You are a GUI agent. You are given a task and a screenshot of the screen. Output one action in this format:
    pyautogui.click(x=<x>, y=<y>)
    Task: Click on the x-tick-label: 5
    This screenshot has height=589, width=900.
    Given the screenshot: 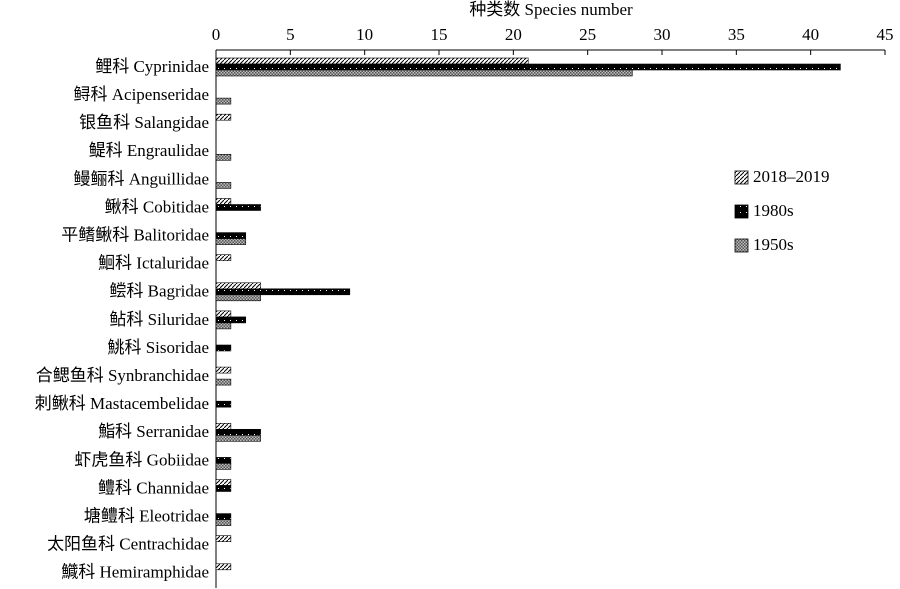 What is the action you would take?
    pyautogui.click(x=290, y=34)
    